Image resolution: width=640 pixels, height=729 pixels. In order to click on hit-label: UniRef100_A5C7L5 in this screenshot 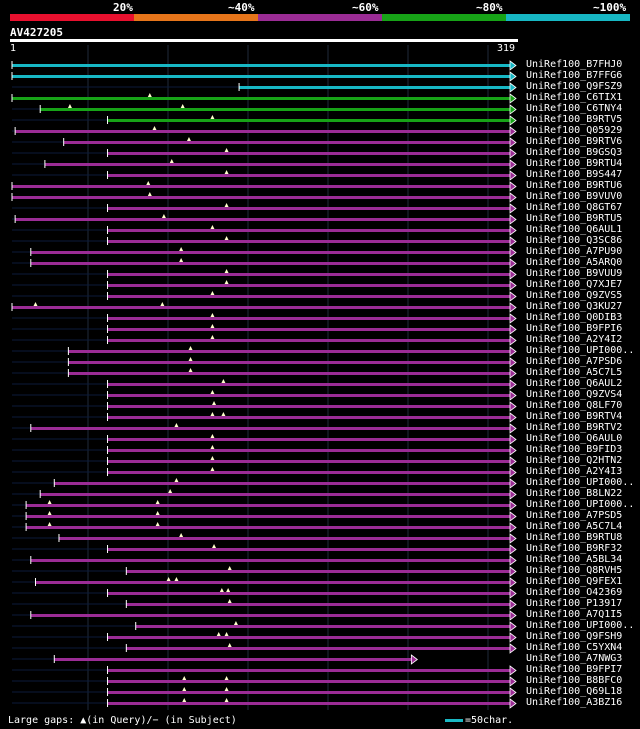, I will do `click(574, 372)`.